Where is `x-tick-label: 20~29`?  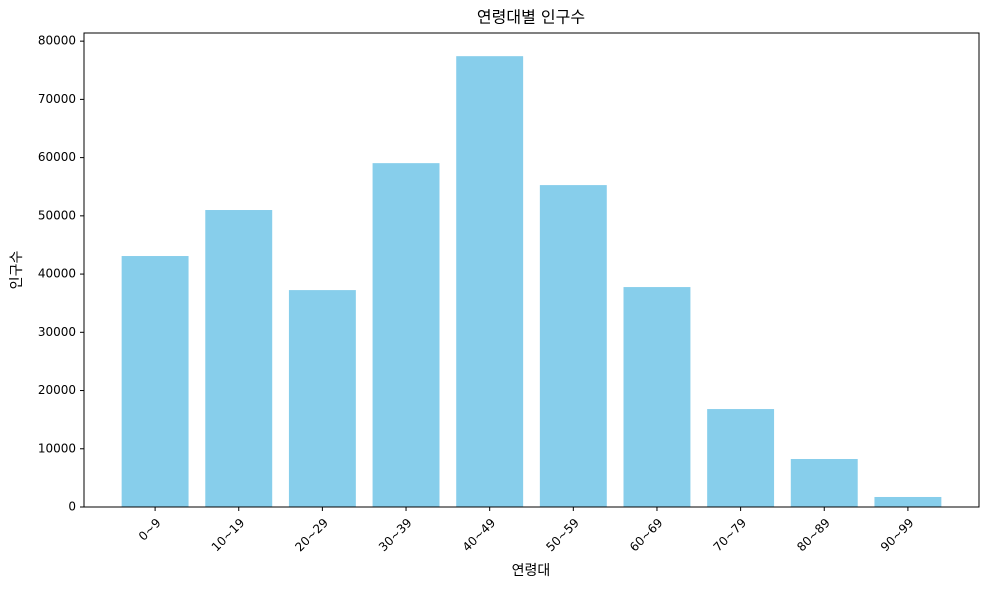 x-tick-label: 20~29 is located at coordinates (311, 535).